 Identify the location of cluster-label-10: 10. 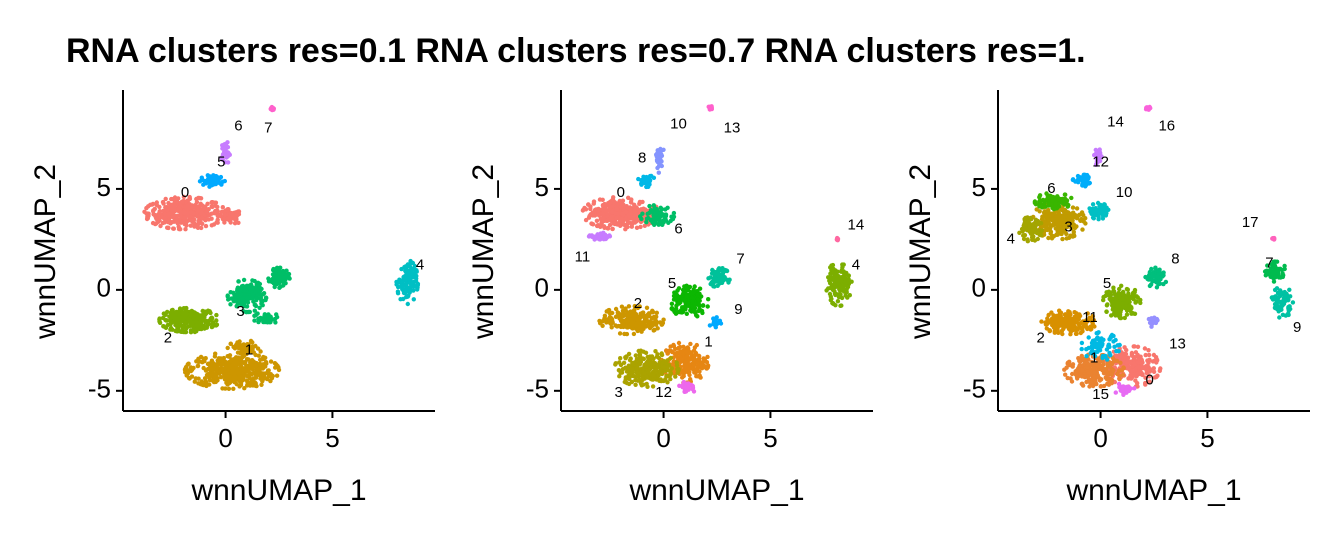
(678, 123).